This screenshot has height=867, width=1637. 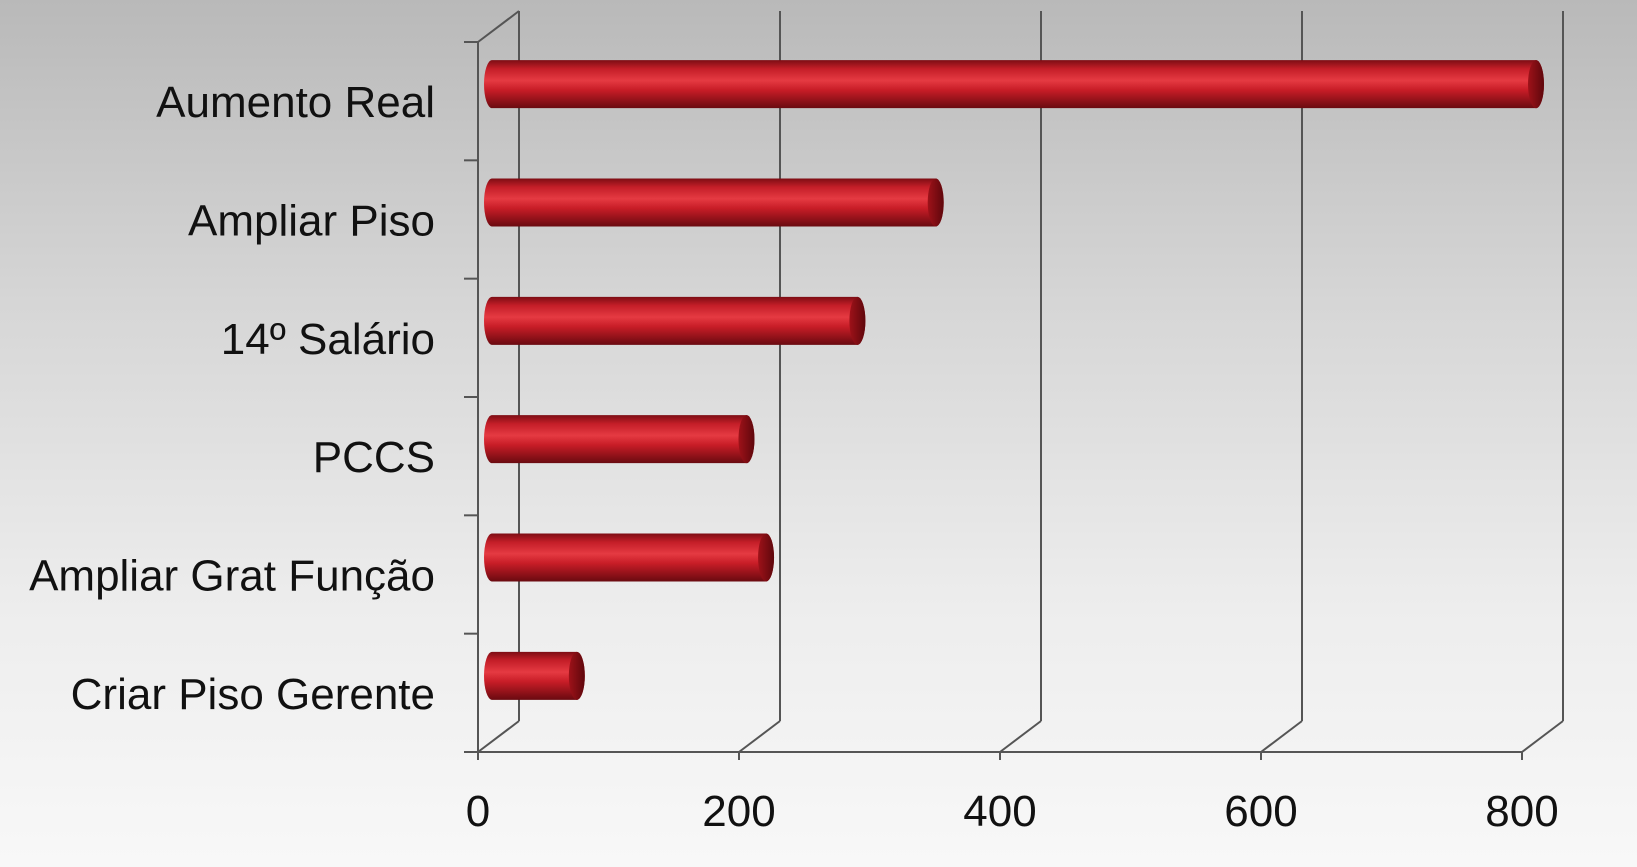 What do you see at coordinates (1521, 811) in the screenshot?
I see `x-tick-label: 800` at bounding box center [1521, 811].